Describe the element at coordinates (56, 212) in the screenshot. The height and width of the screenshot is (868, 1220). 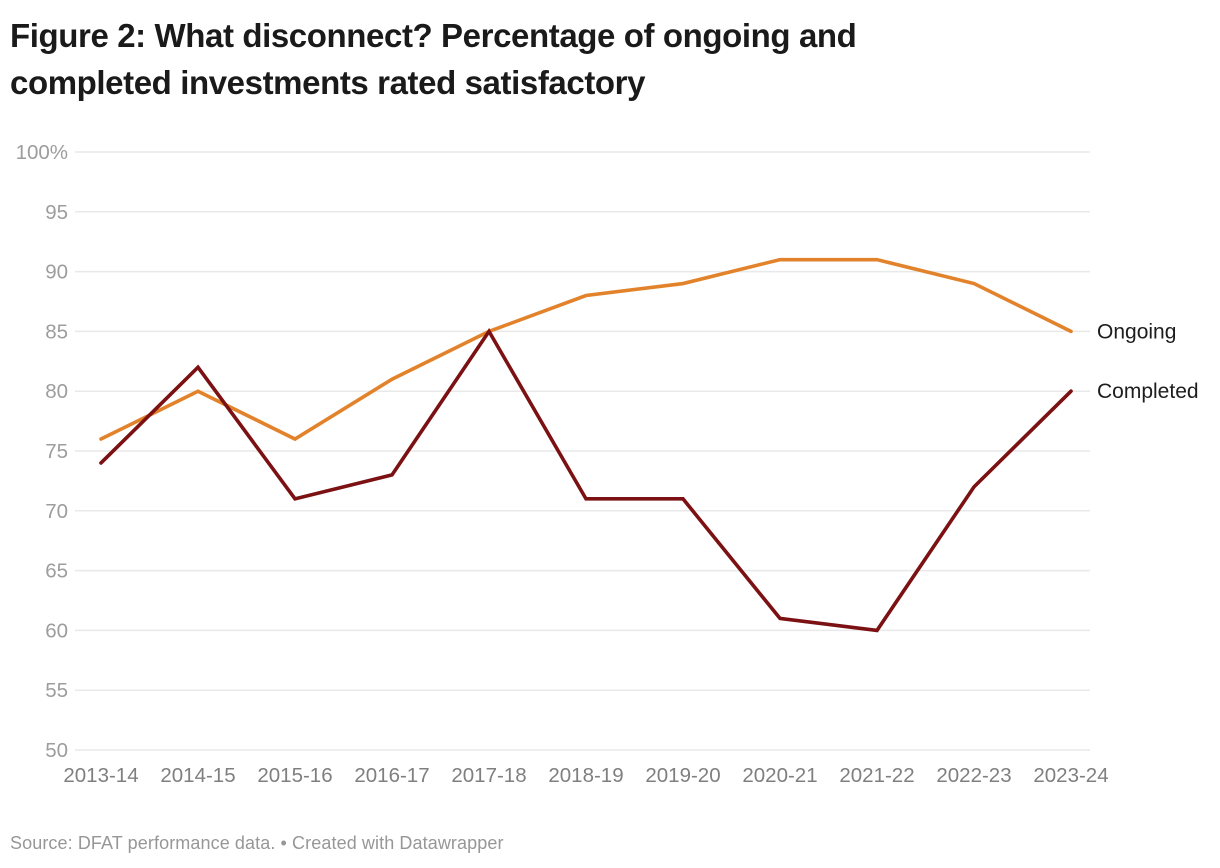
I see `y-tick-label: 95` at that location.